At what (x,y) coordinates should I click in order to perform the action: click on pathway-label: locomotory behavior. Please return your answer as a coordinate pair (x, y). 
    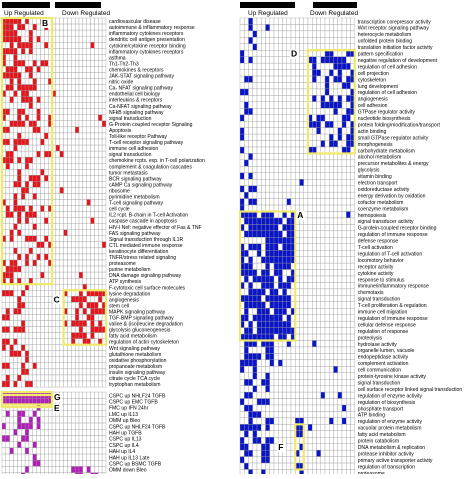
    Looking at the image, I should click on (381, 261).